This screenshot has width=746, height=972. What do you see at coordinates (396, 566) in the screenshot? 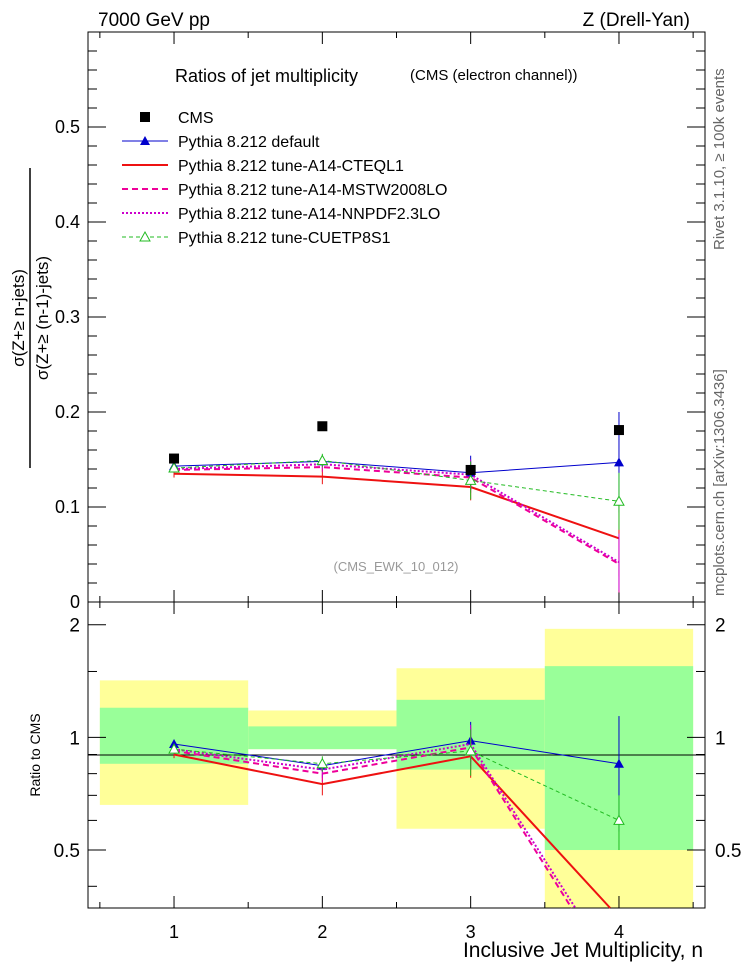
I see `analysis-label: (CMS_EWK_10_012)` at bounding box center [396, 566].